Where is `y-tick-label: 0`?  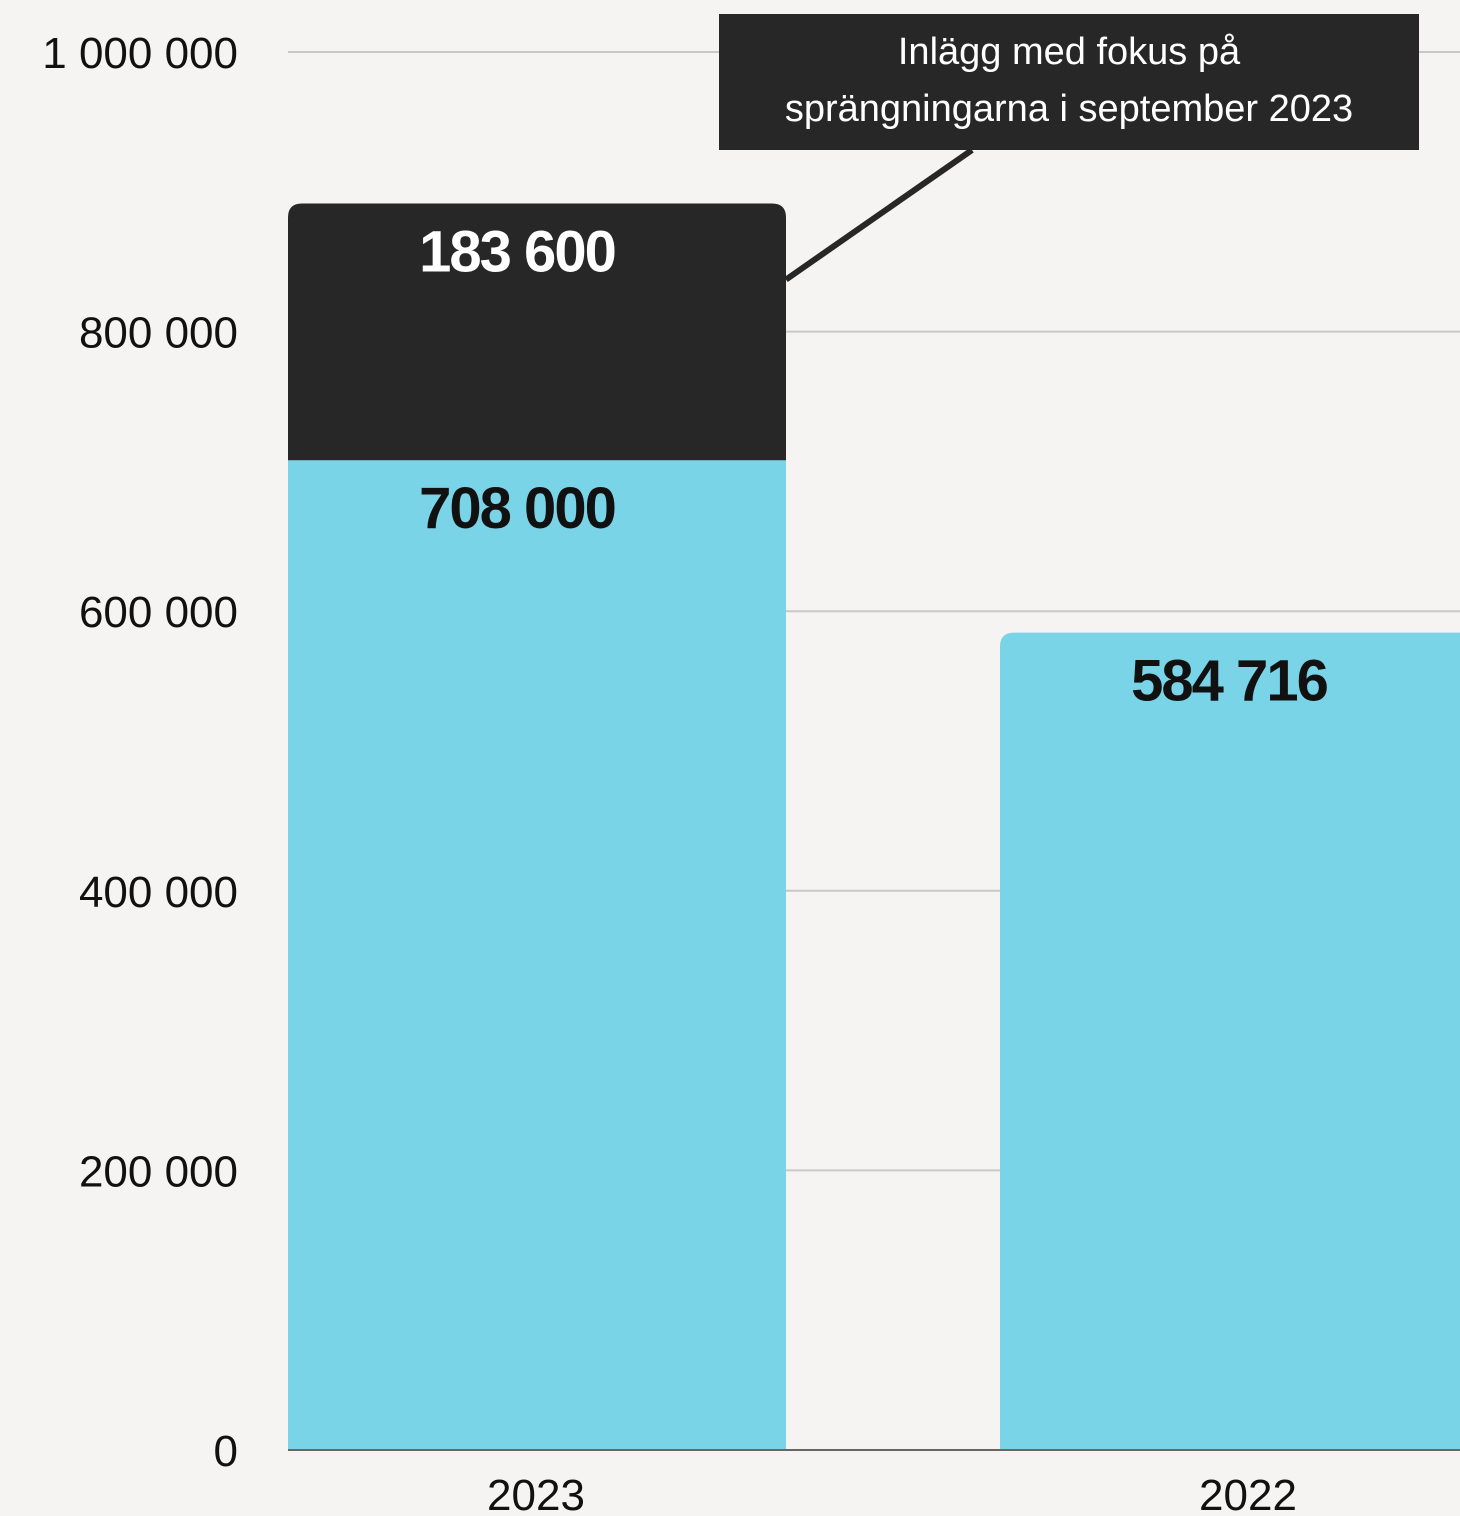
y-tick-label: 0 is located at coordinates (226, 1451).